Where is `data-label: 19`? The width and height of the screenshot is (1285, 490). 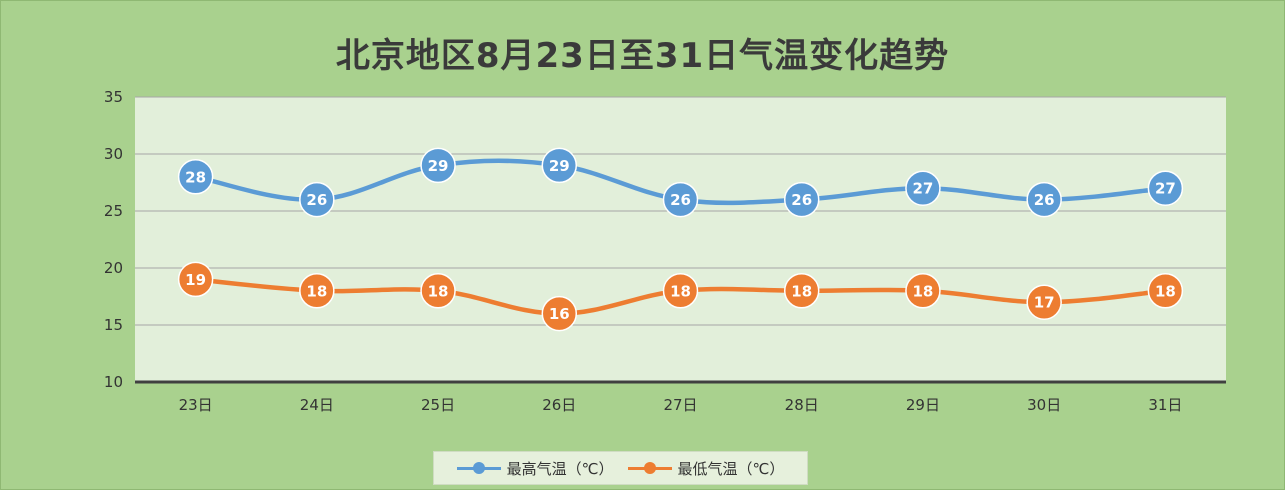 data-label: 19 is located at coordinates (195, 280).